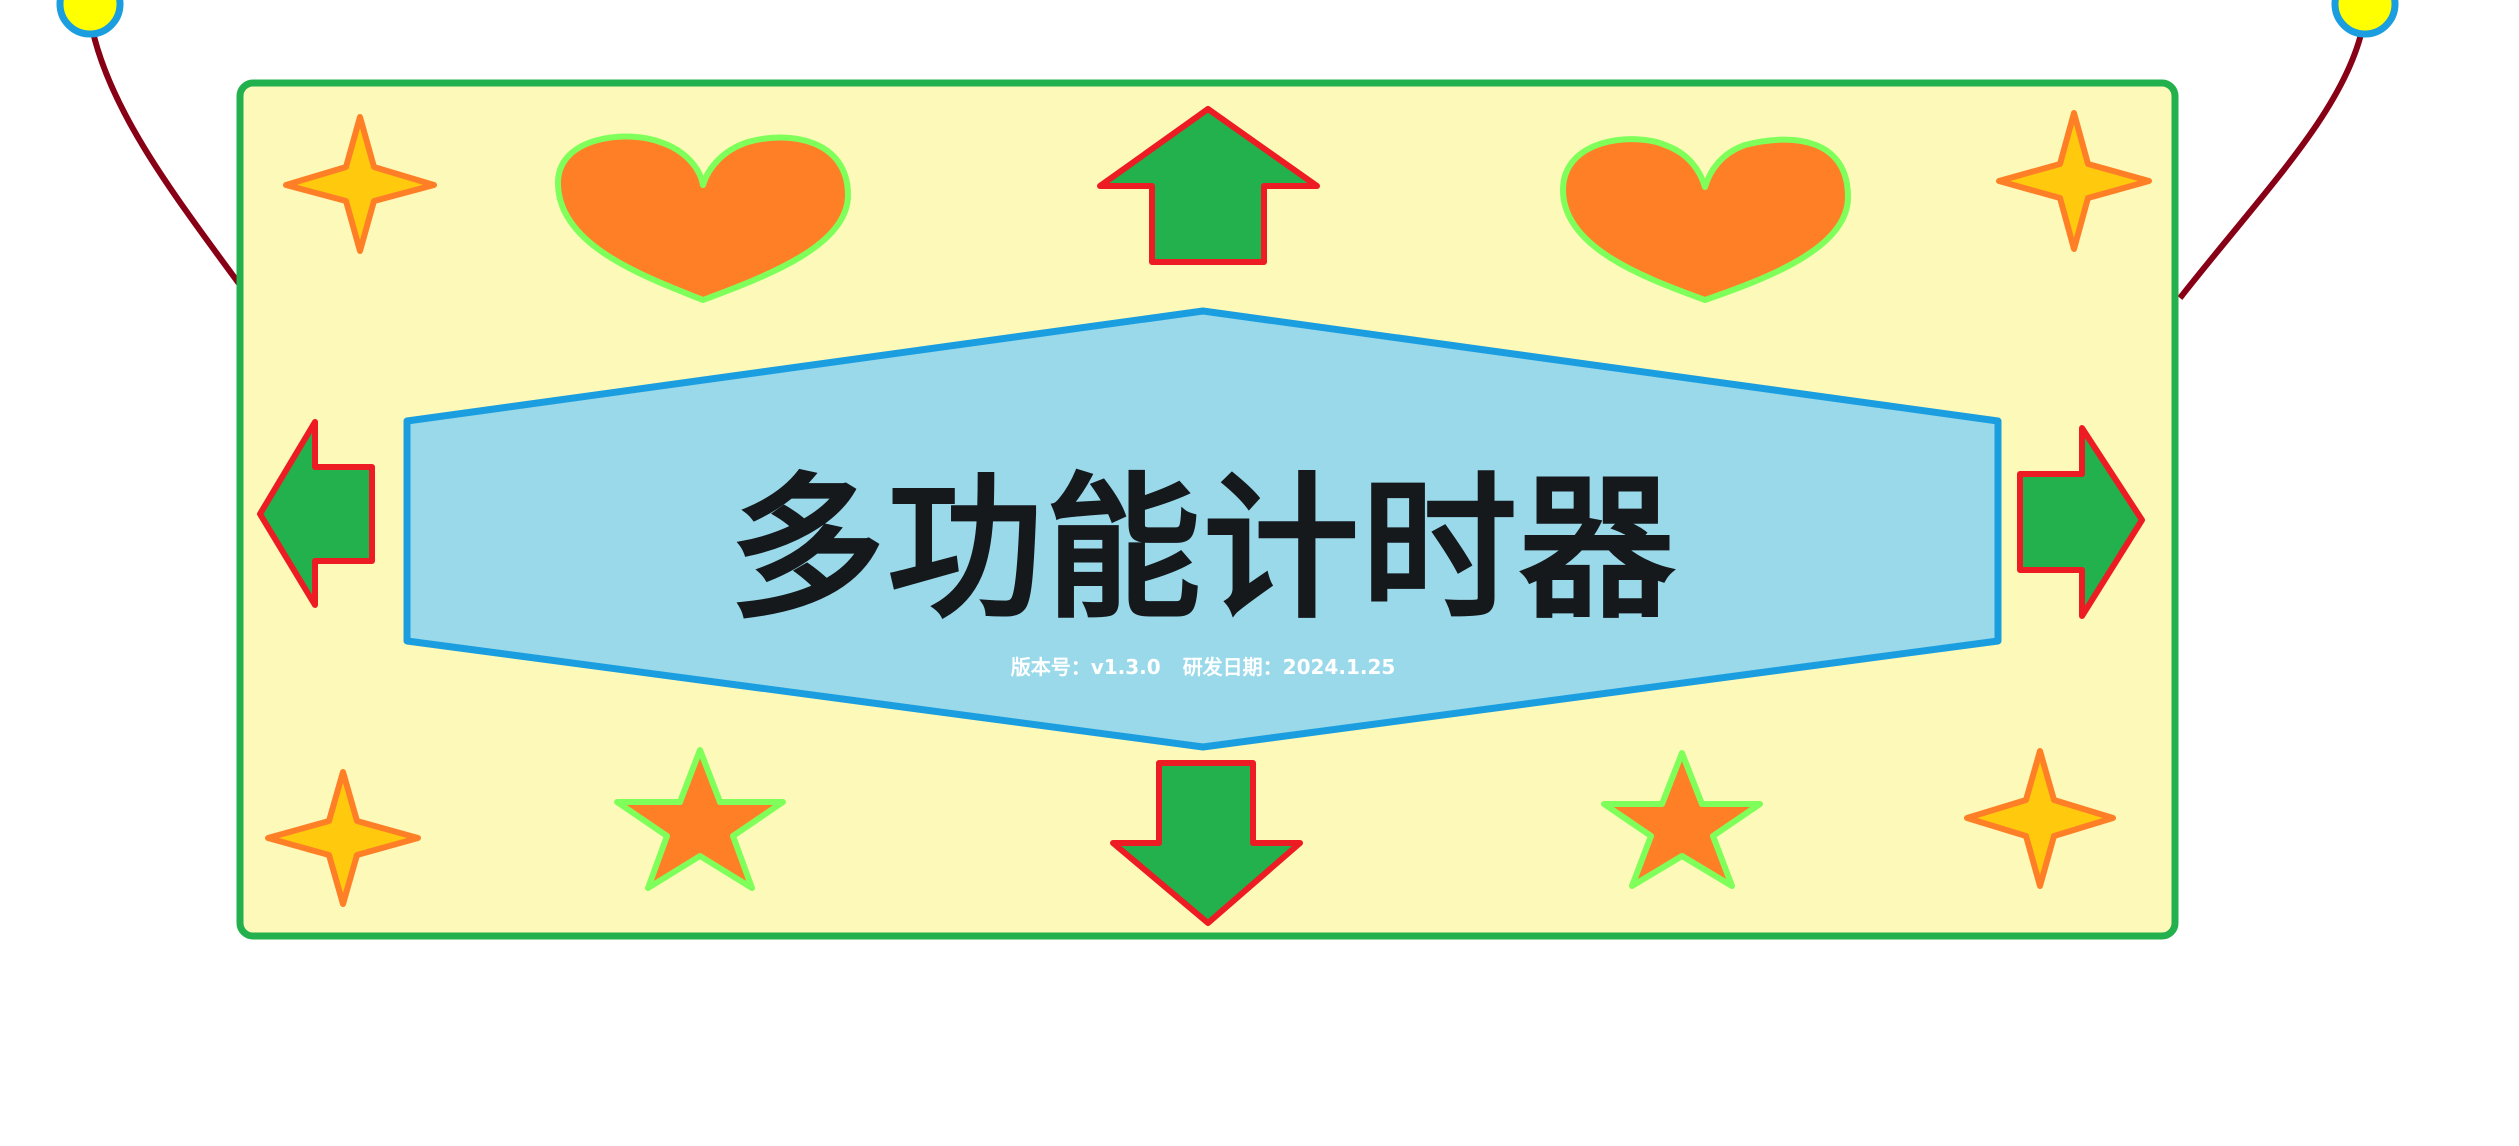 This screenshot has height=1146, width=2519. What do you see at coordinates (166, 157) in the screenshot?
I see `hanging-string-left` at bounding box center [166, 157].